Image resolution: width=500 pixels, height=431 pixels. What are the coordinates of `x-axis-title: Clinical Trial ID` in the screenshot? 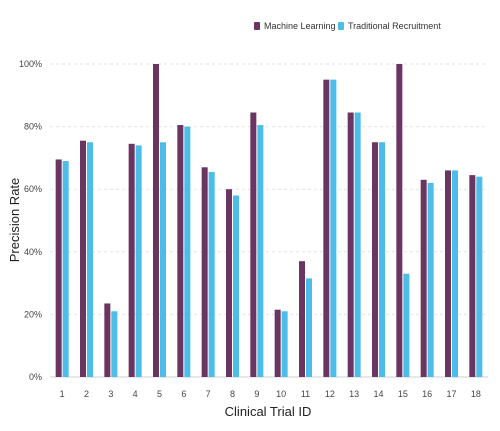 It's located at (268, 411).